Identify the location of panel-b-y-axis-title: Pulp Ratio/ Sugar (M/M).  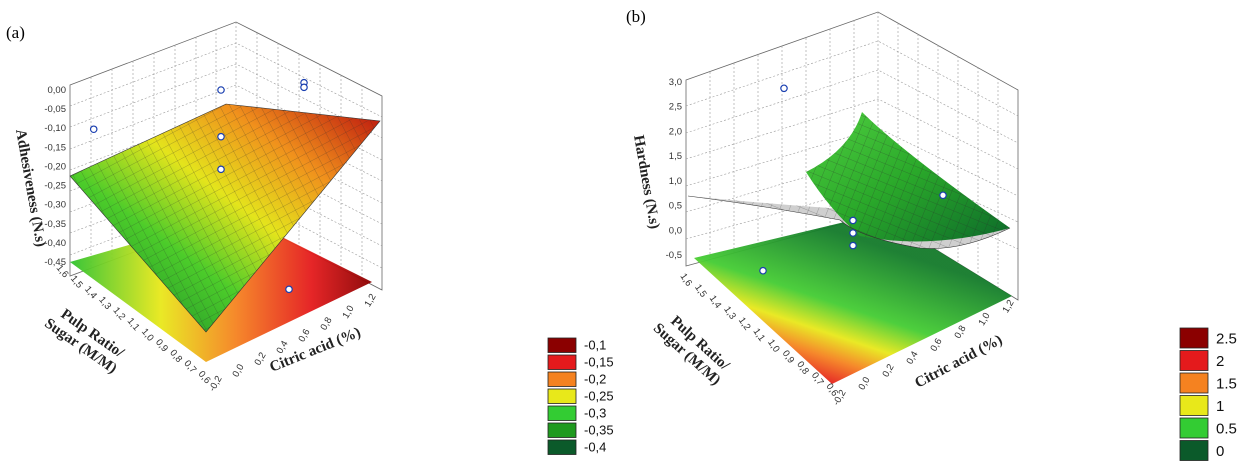
(692, 348).